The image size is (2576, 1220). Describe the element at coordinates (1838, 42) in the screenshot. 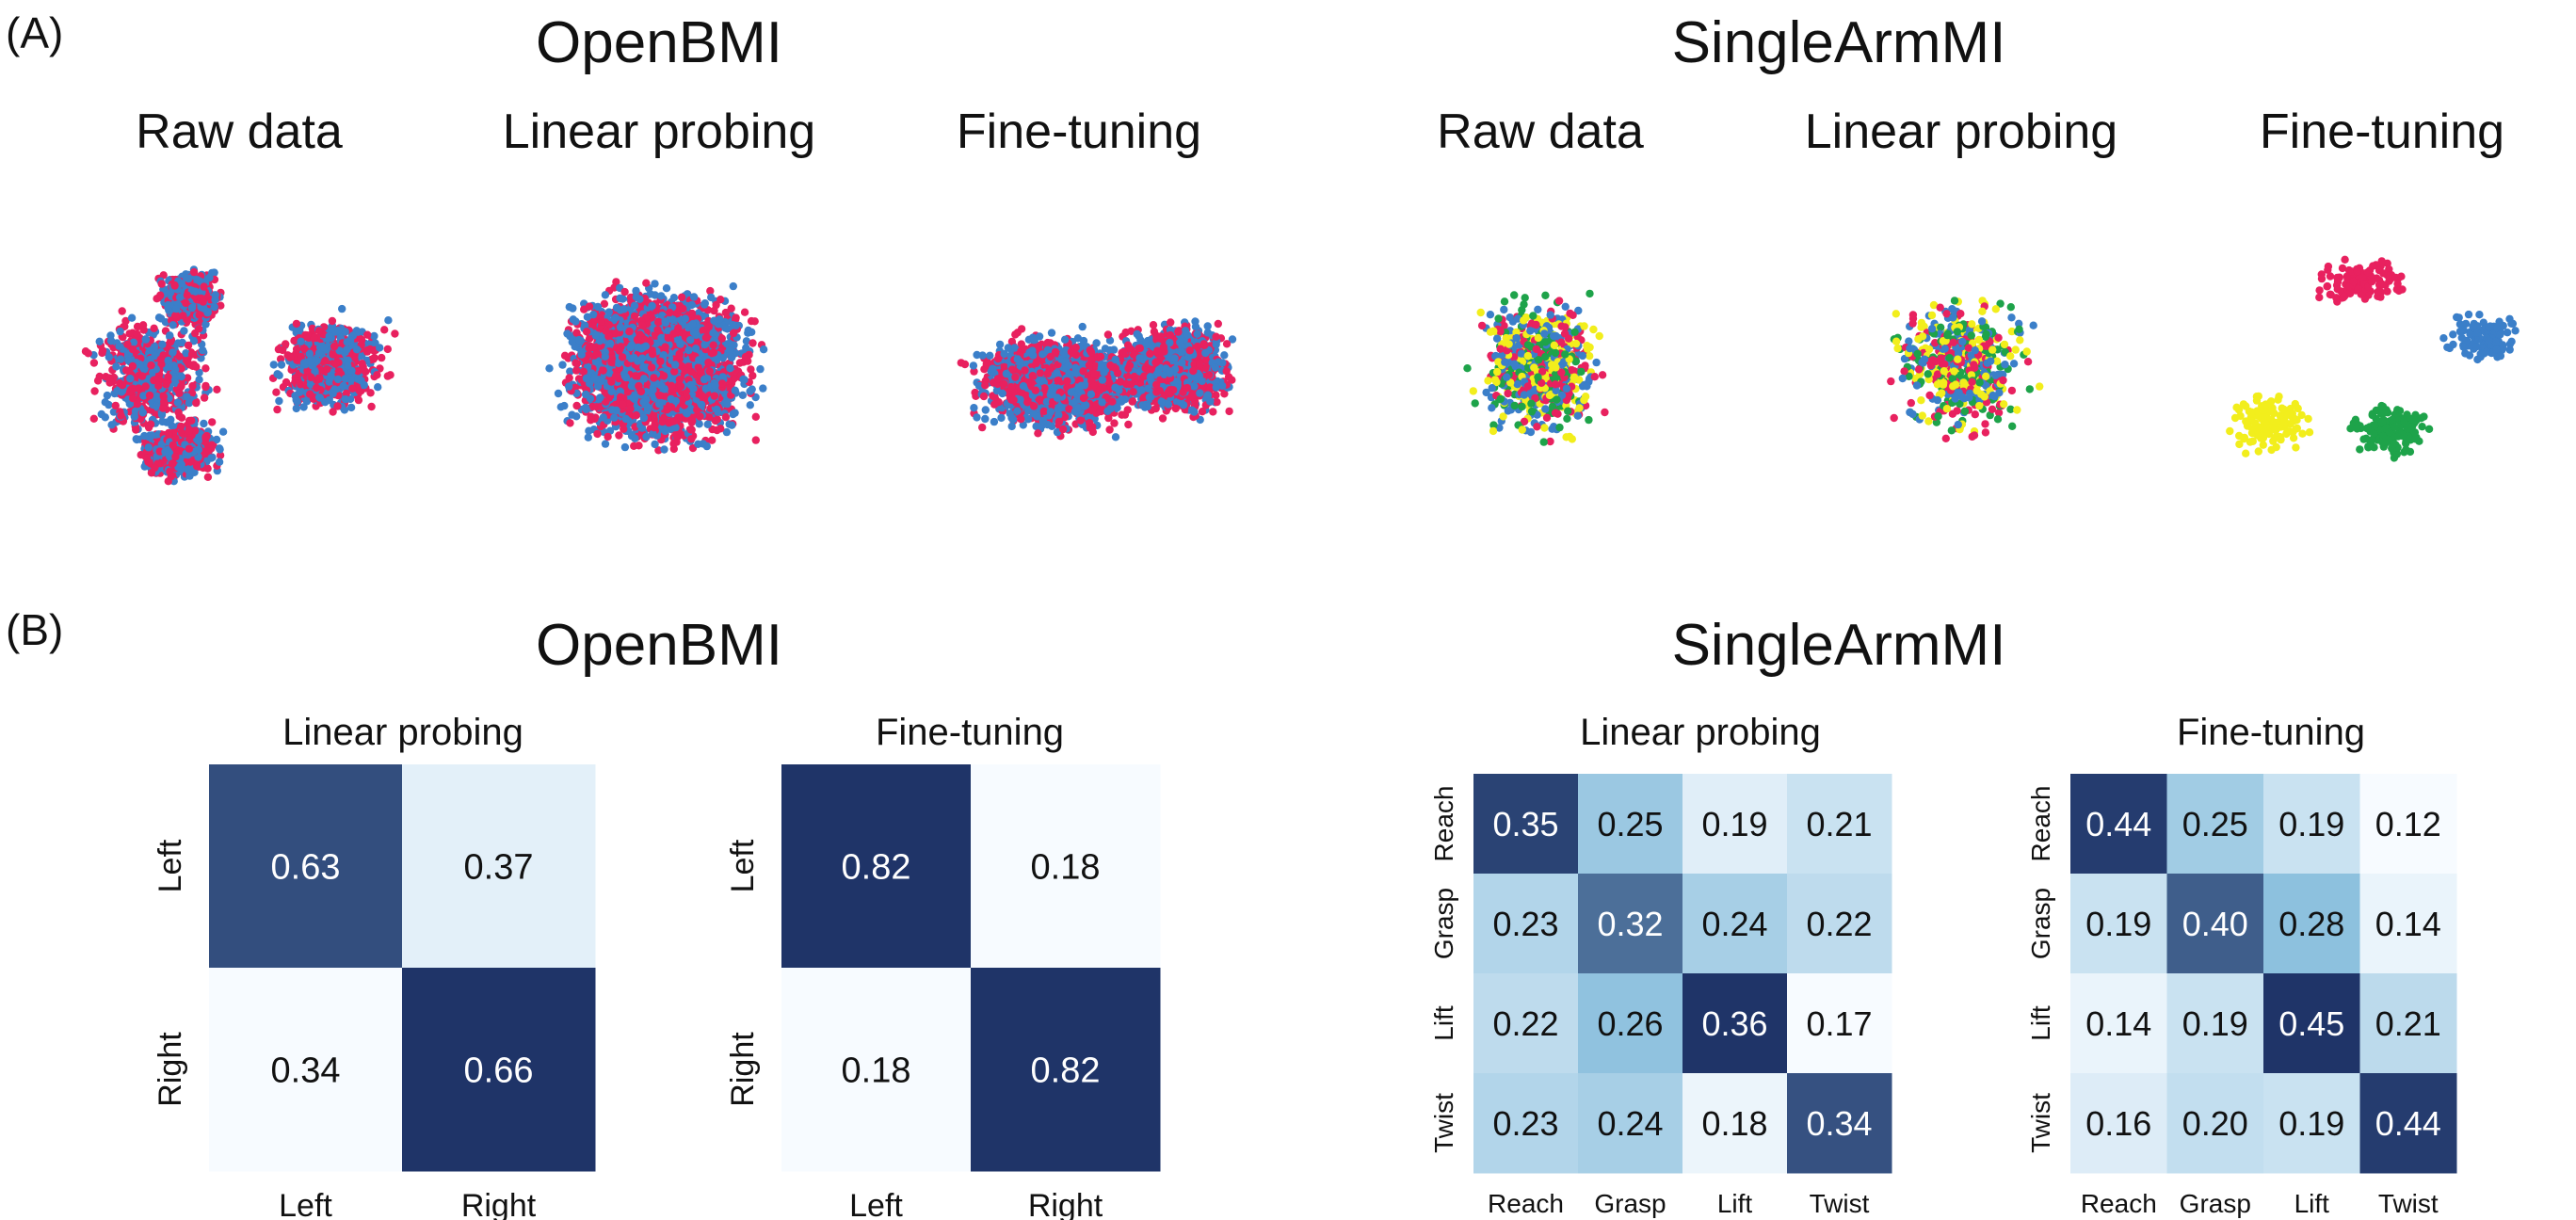

I see `tsne-group-title-singlearmmi: SingleArmMI` at that location.